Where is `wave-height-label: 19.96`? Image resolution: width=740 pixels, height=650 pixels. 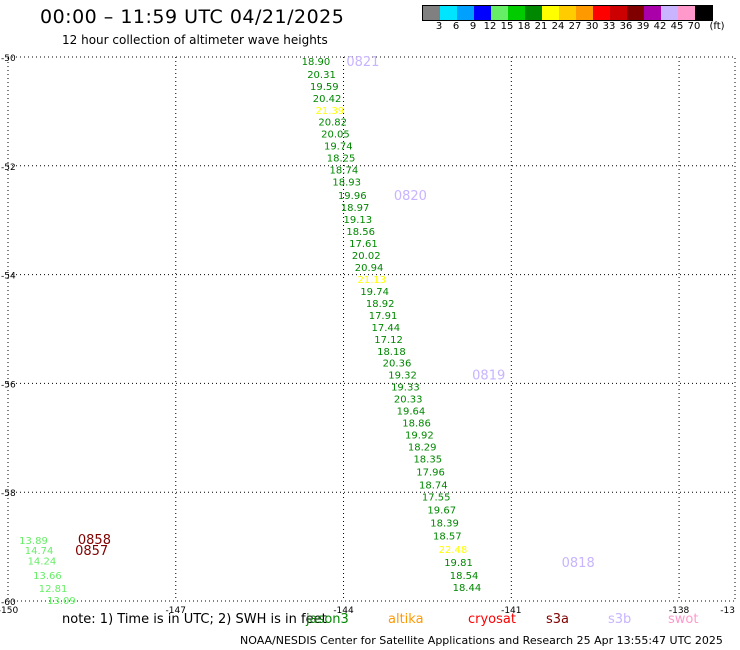
wave-height-label: 19.96 is located at coordinates (352, 196).